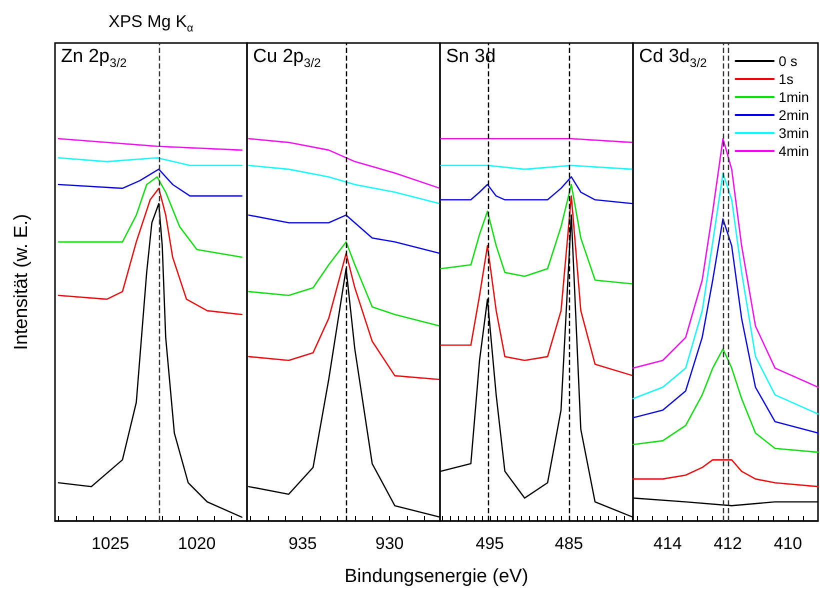 The width and height of the screenshot is (820, 600). What do you see at coordinates (794, 151) in the screenshot?
I see `legend-label: 4min` at bounding box center [794, 151].